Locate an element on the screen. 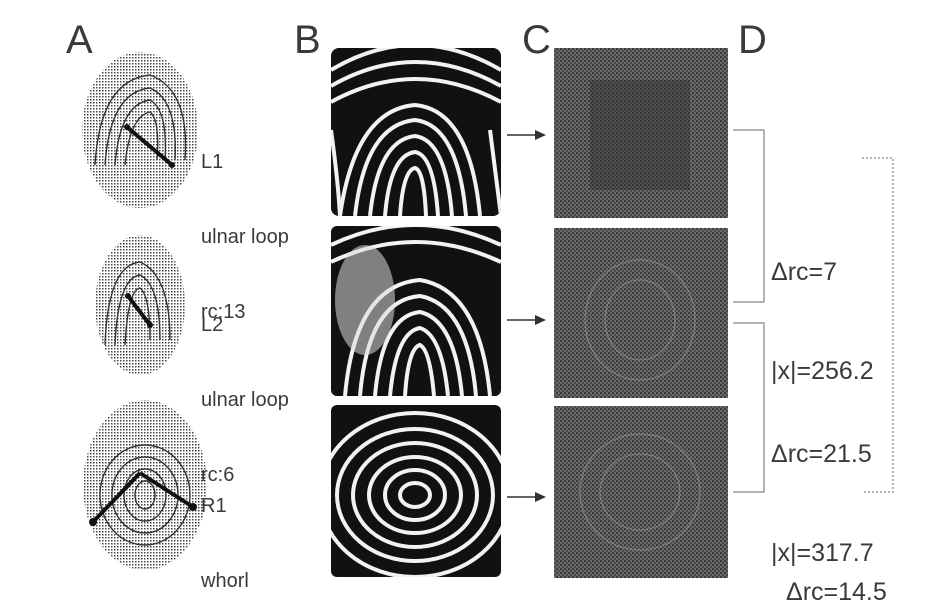 Image resolution: width=952 pixels, height=600 pixels. comparison-l1-r1: Δrc=14.5 |x|=343.7 is located at coordinates (837, 555).